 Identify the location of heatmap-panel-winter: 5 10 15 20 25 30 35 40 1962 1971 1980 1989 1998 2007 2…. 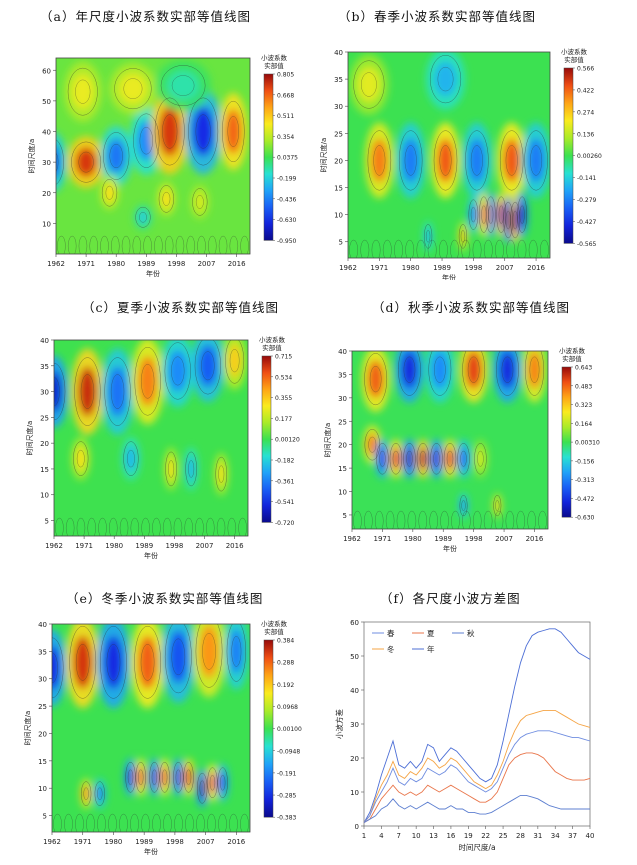
(162, 737).